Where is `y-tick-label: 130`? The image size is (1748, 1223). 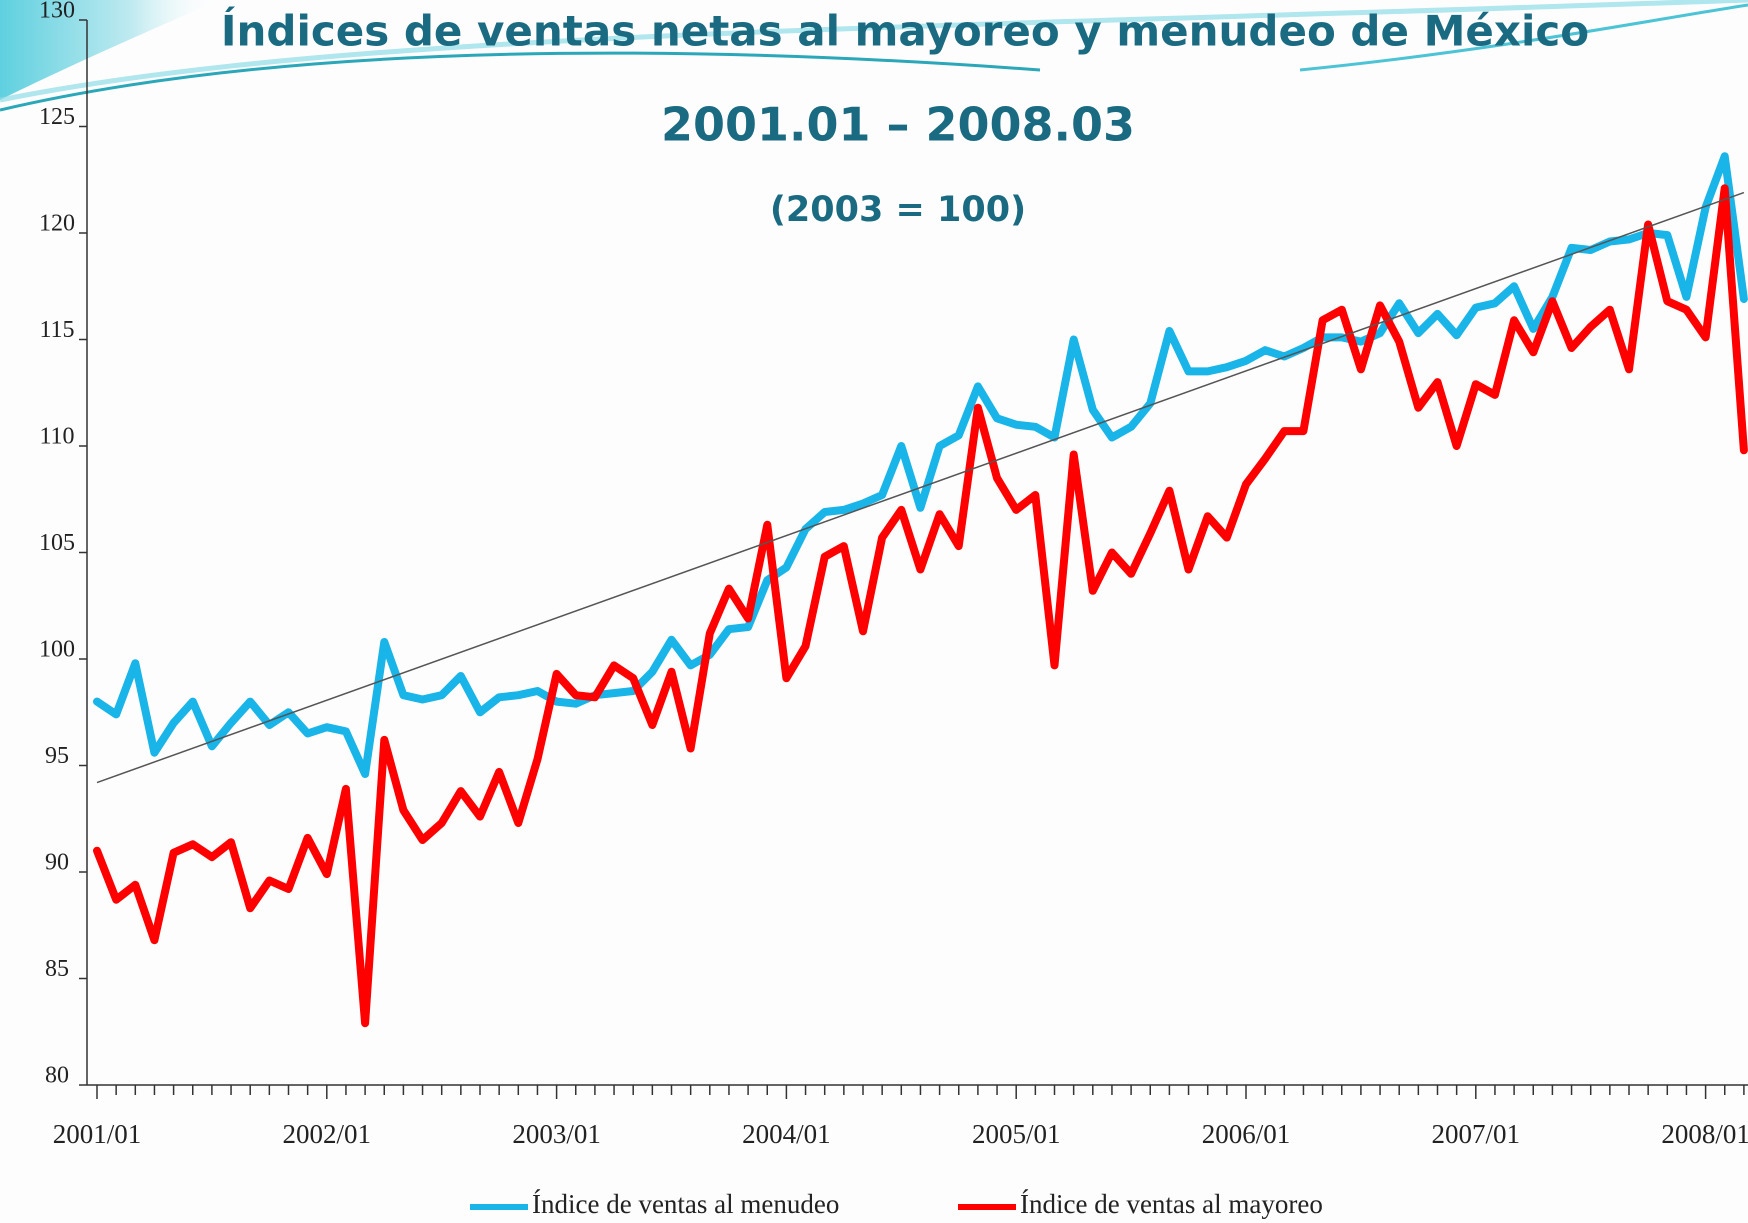 y-tick-label: 130 is located at coordinates (57, 12).